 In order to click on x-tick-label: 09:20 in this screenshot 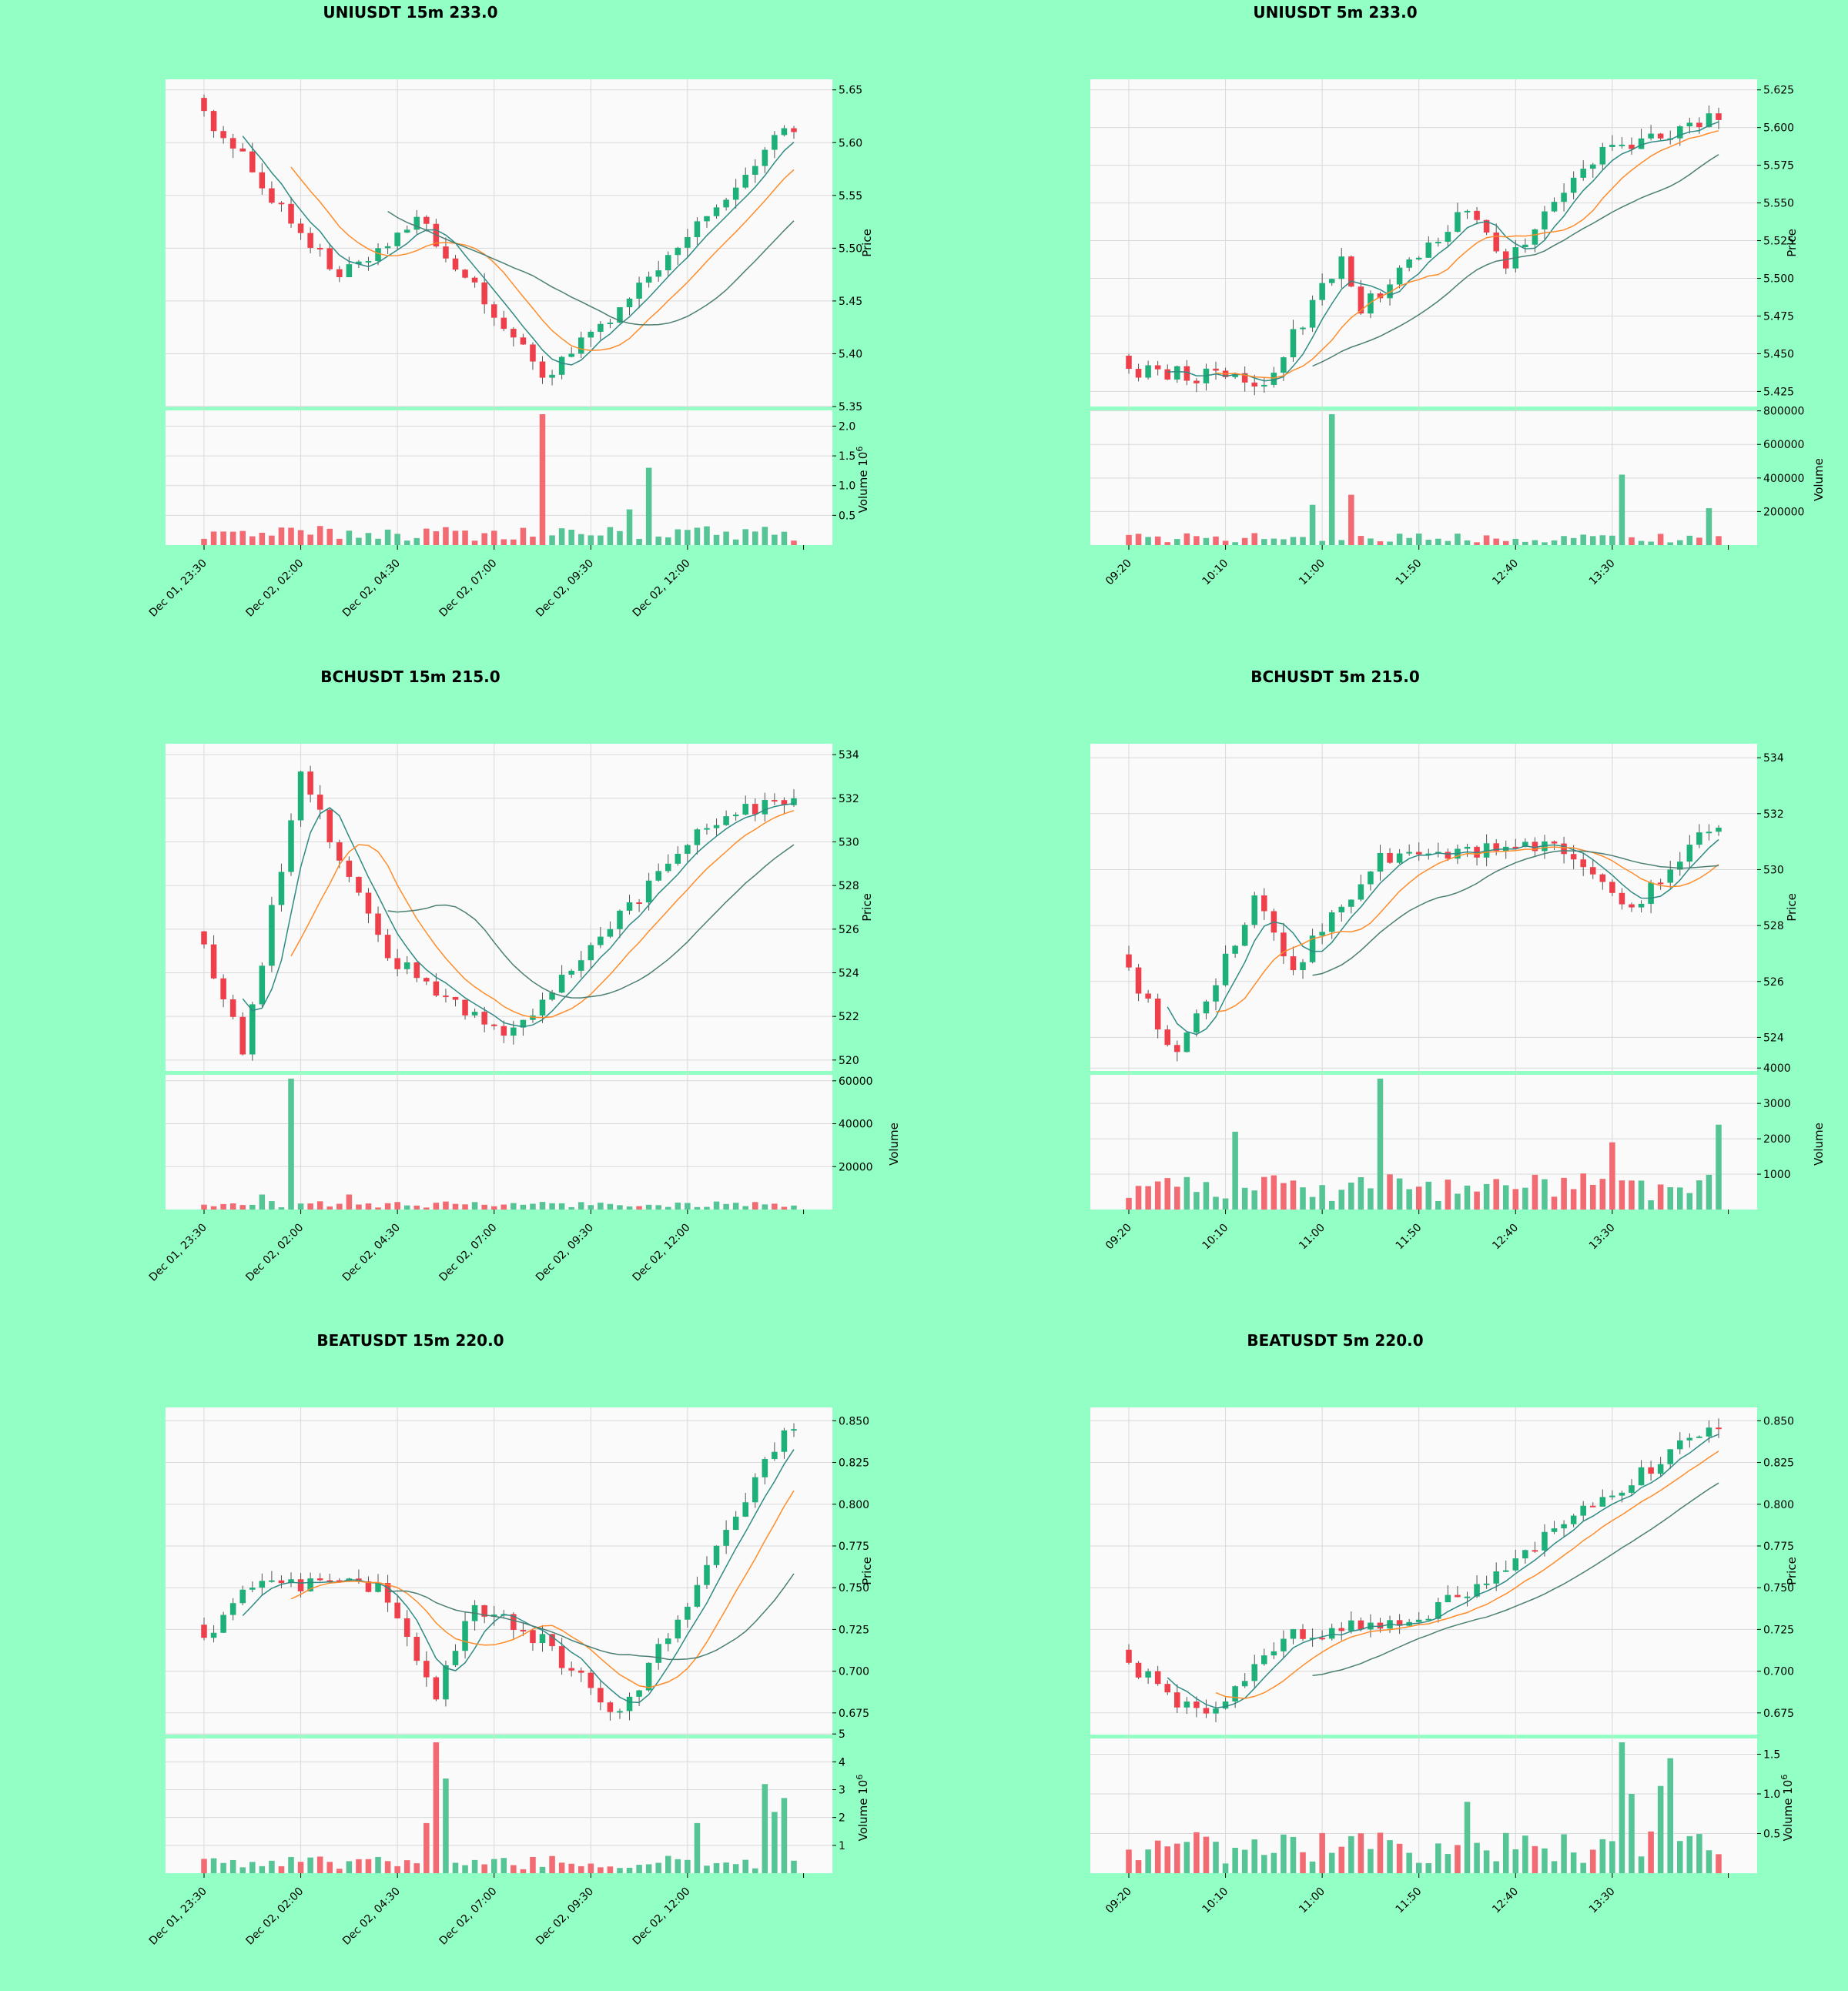, I will do `click(1118, 572)`.